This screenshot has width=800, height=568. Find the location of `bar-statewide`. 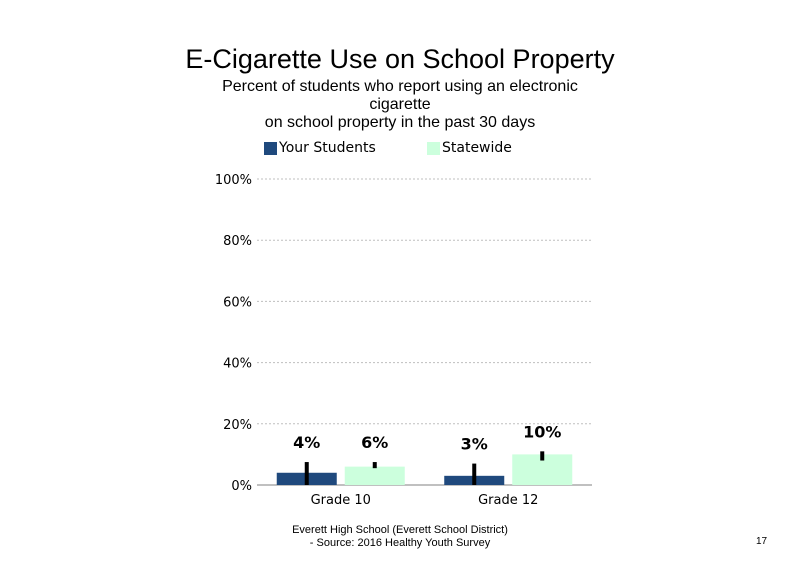

bar-statewide is located at coordinates (374, 475).